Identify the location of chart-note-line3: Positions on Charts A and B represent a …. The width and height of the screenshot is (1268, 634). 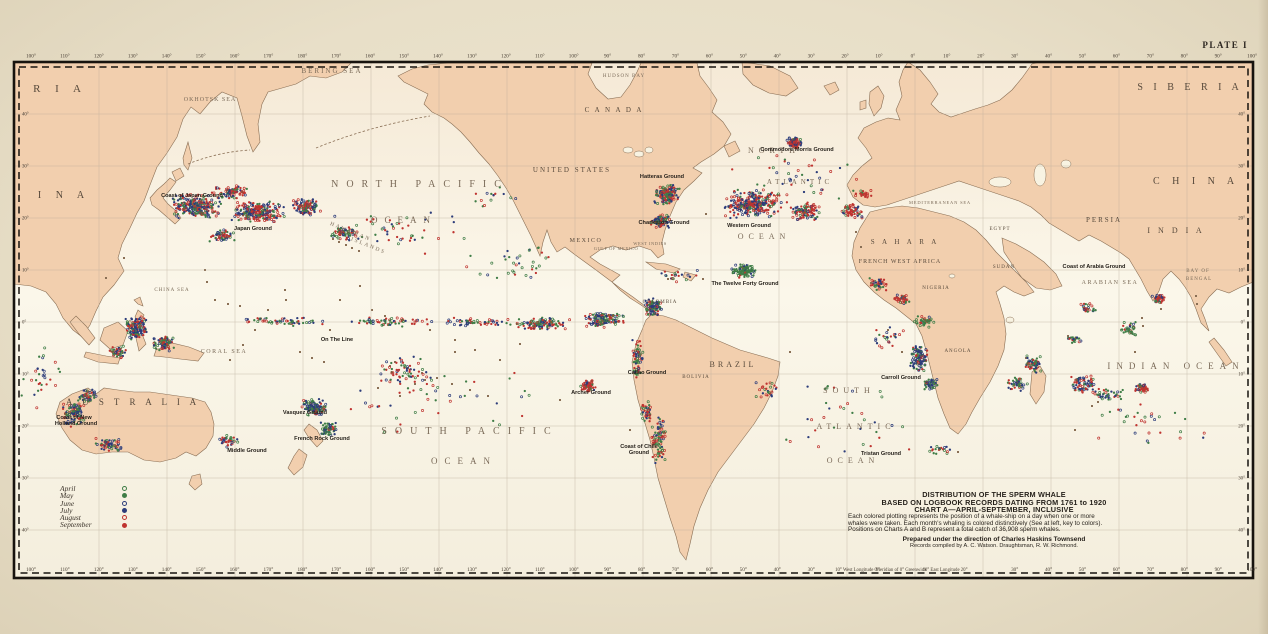
(954, 530).